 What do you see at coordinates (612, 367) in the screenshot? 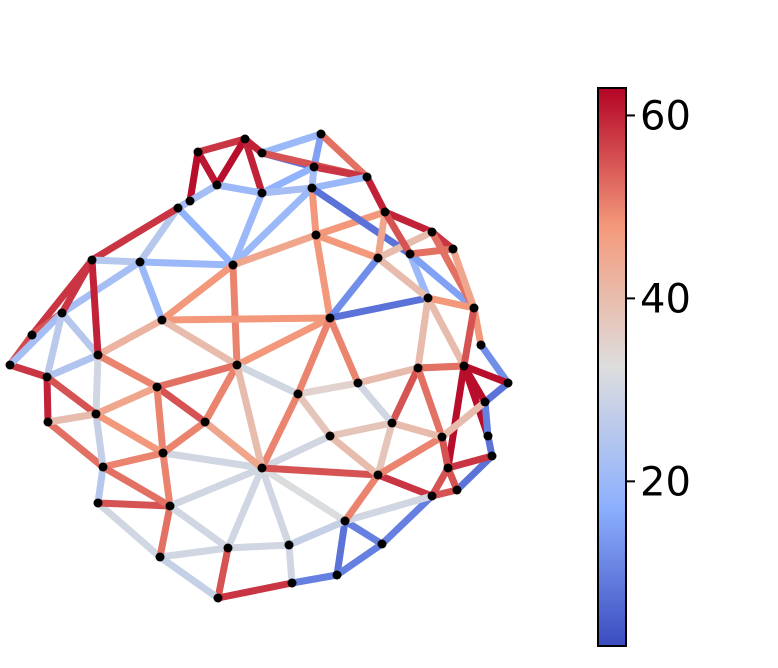
I see `colorbar-gradient` at bounding box center [612, 367].